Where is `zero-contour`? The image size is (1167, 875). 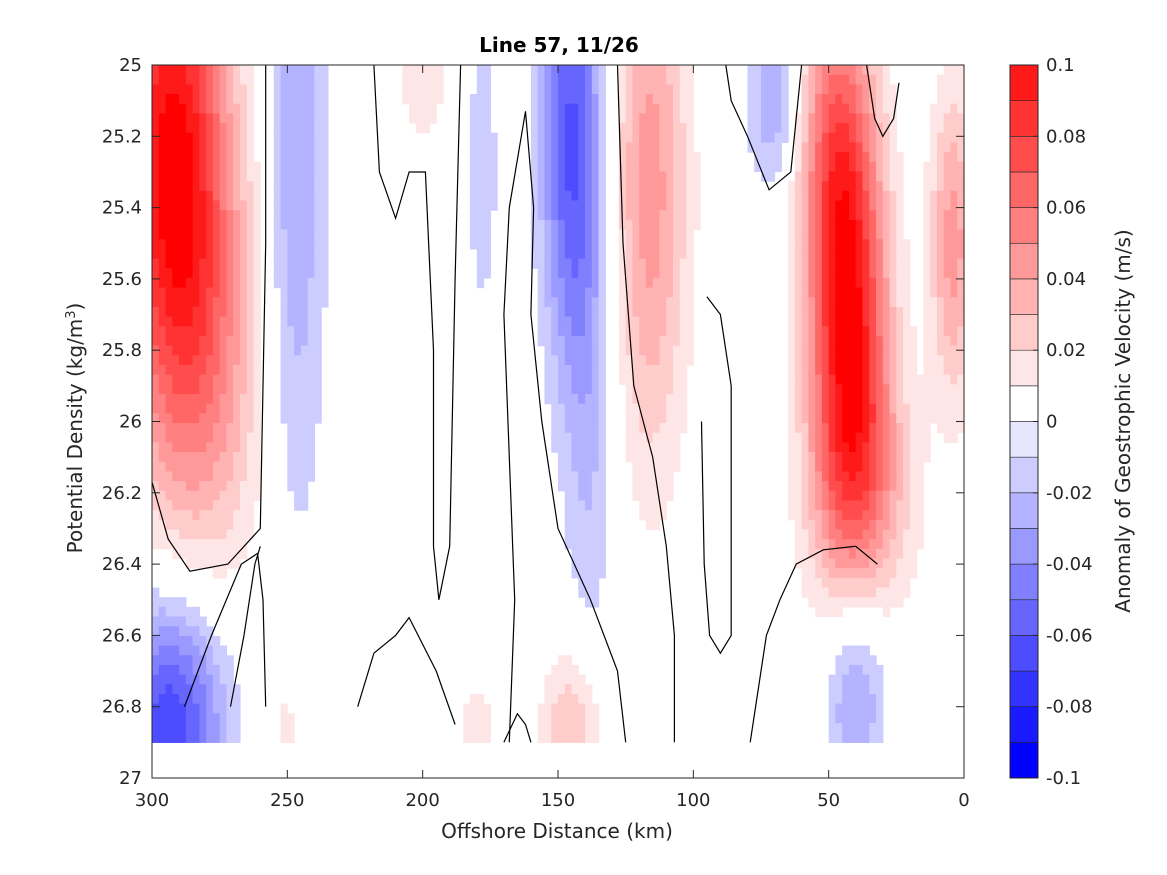 zero-contour is located at coordinates (883, 101).